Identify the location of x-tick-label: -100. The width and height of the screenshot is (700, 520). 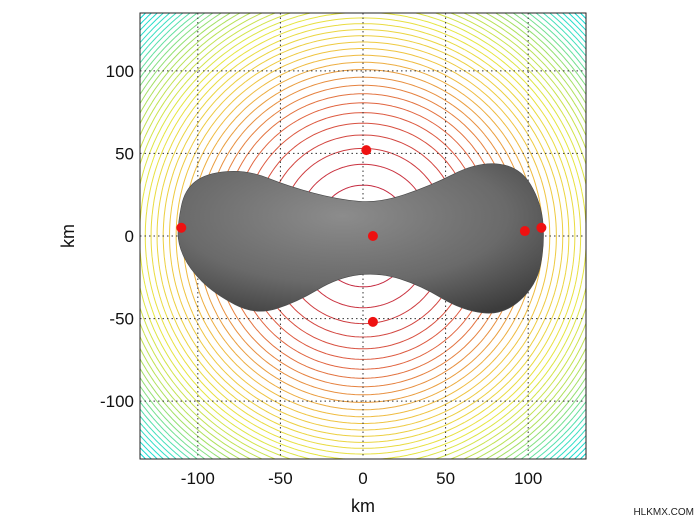
(198, 478).